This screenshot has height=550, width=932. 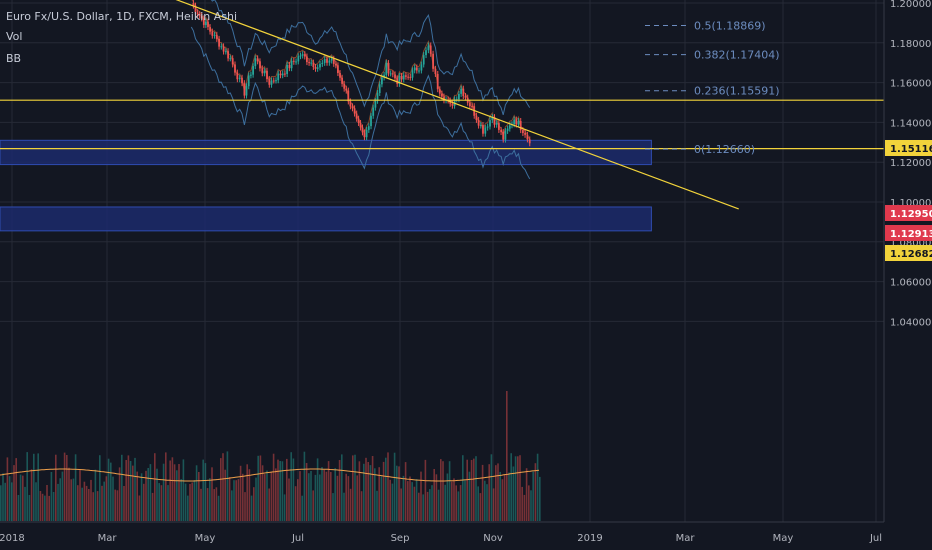 I want to click on time-tick-label: Sep, so click(x=400, y=538).